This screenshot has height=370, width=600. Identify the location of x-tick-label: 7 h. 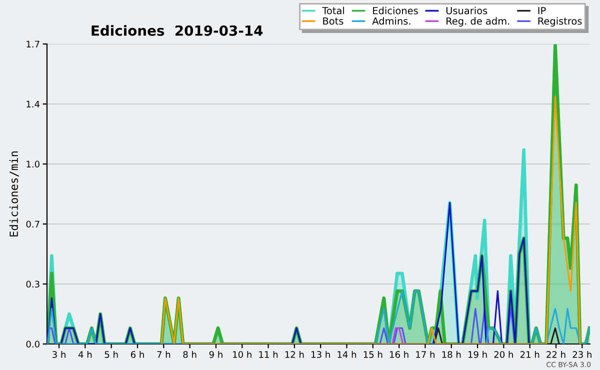
(163, 354).